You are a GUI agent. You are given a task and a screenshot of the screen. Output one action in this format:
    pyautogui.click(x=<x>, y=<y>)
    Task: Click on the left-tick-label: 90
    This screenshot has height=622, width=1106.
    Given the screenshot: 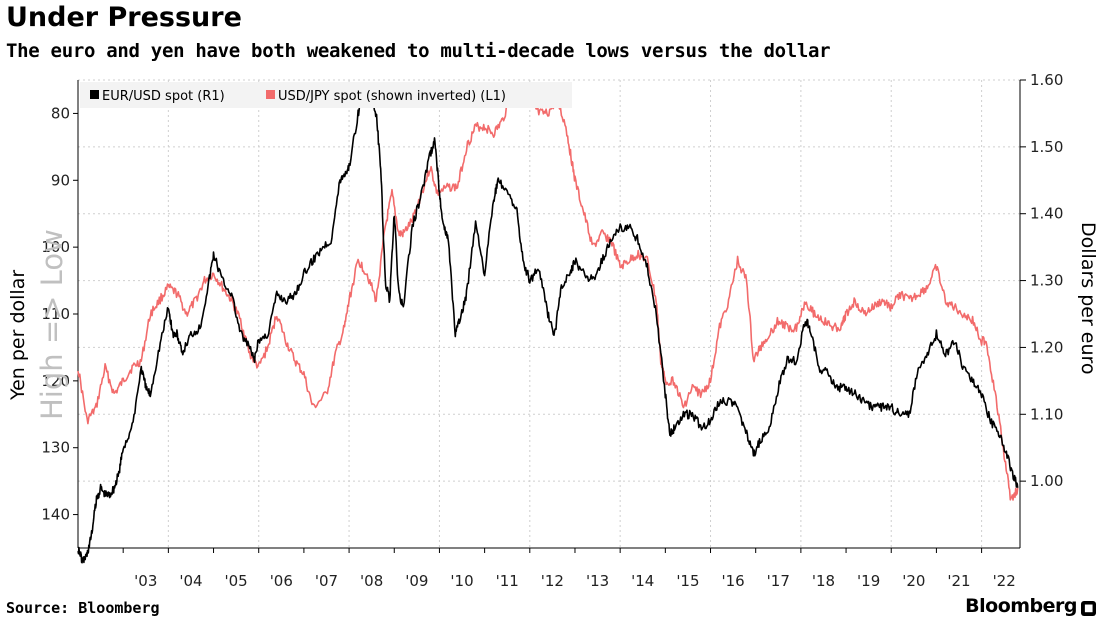 What is the action you would take?
    pyautogui.click(x=60, y=180)
    